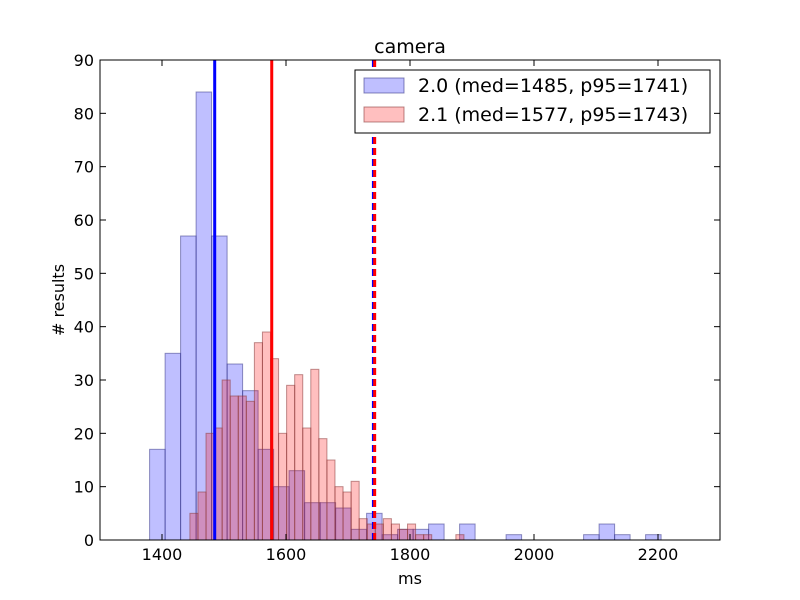  I want to click on y-tick-label: 0, so click(89, 540).